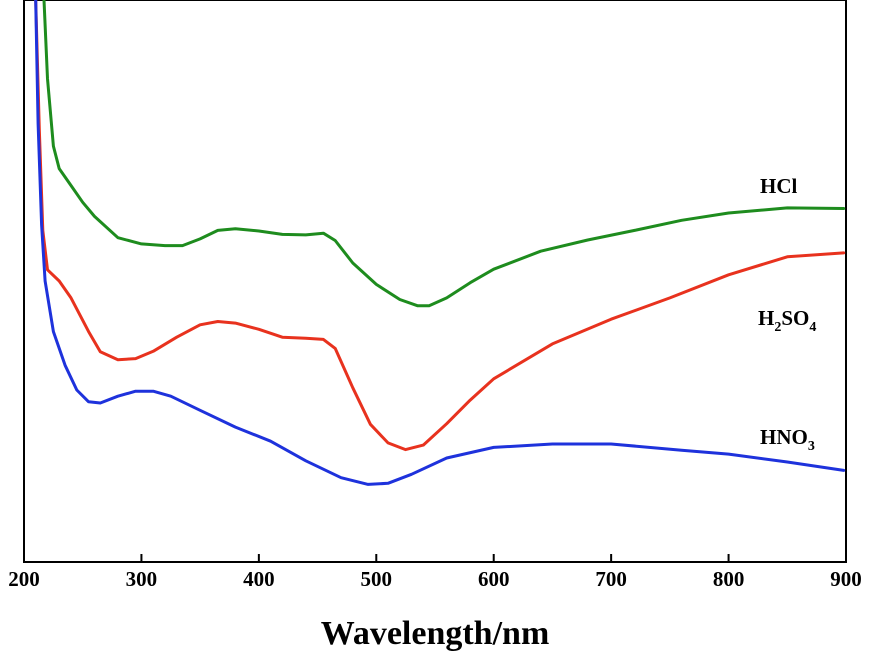  Describe the element at coordinates (729, 579) in the screenshot. I see `x-tick-label-800: 800` at that location.